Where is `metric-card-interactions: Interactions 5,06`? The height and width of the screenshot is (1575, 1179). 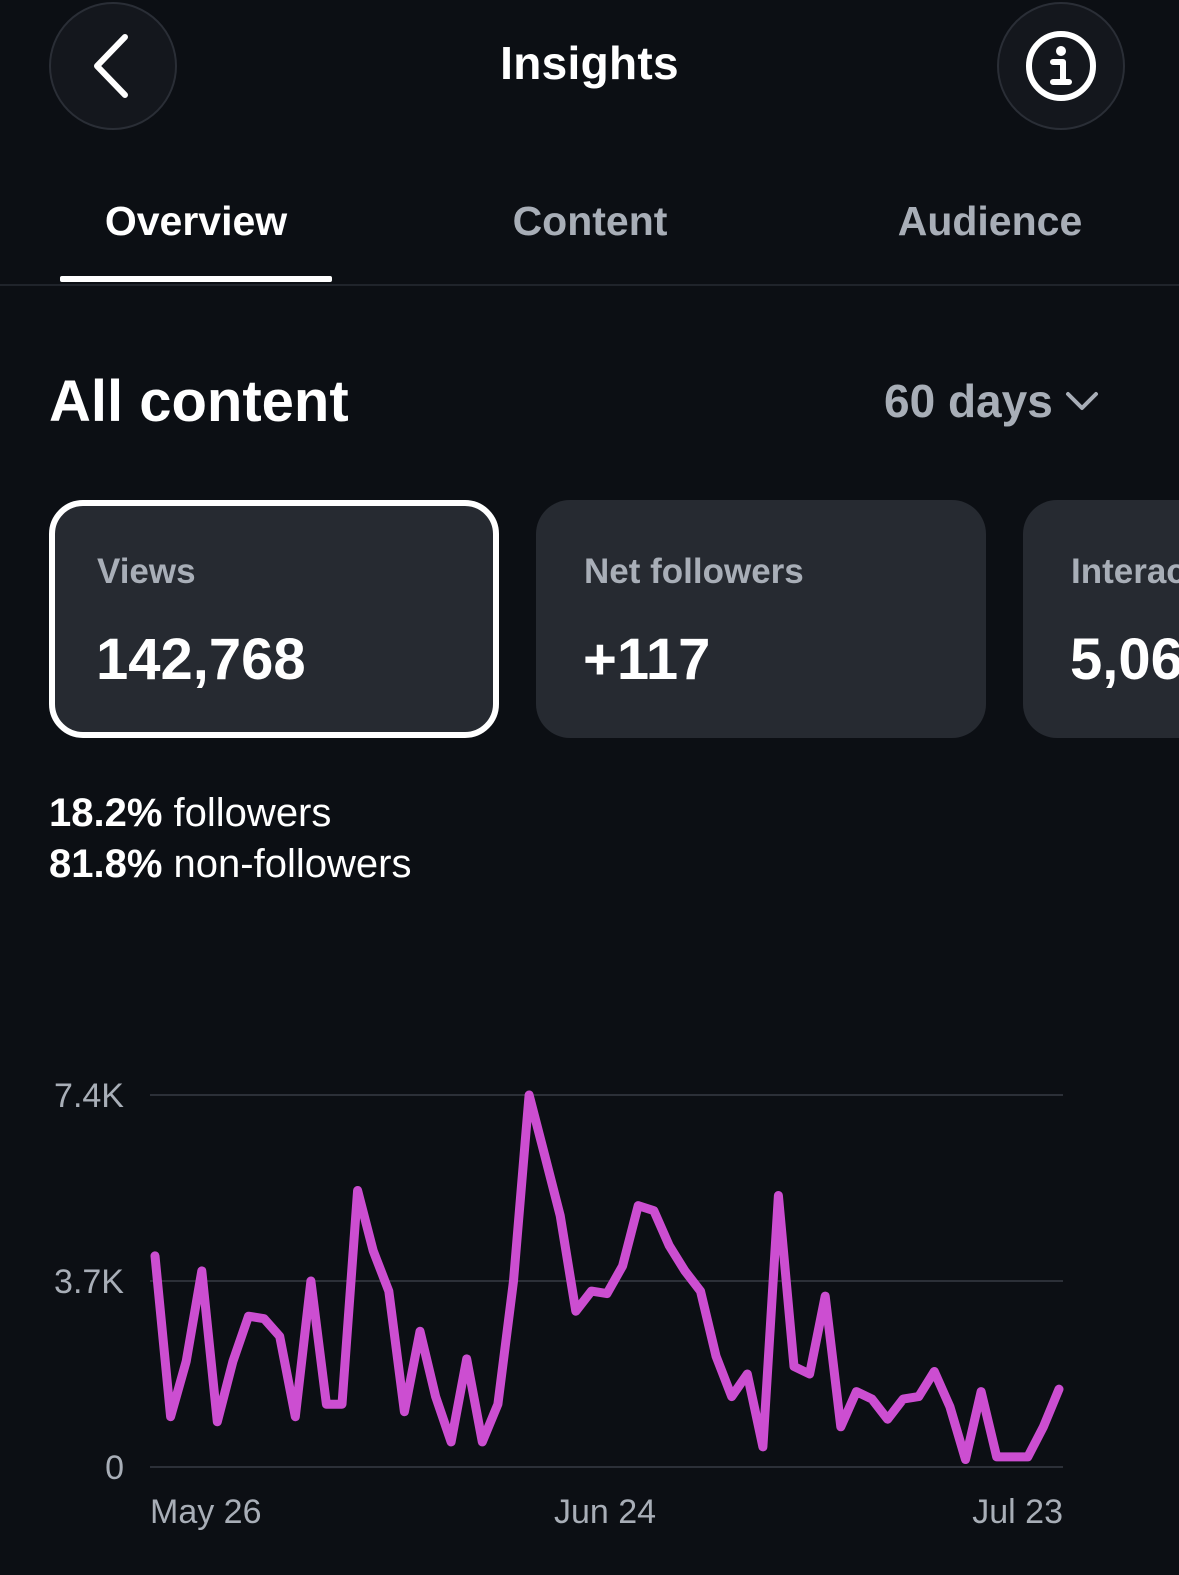 metric-card-interactions: Interactions 5,06 is located at coordinates (1101, 619).